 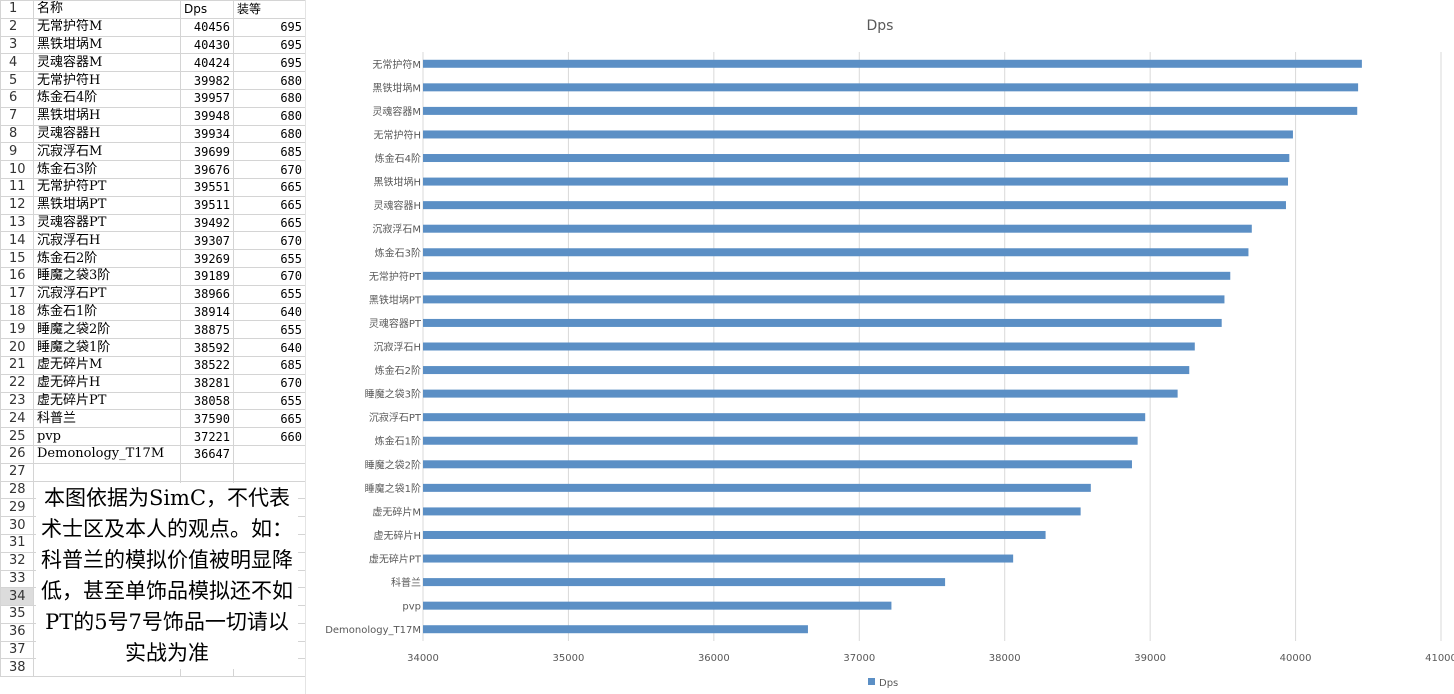 I want to click on header-dps: Dps, so click(x=207, y=9).